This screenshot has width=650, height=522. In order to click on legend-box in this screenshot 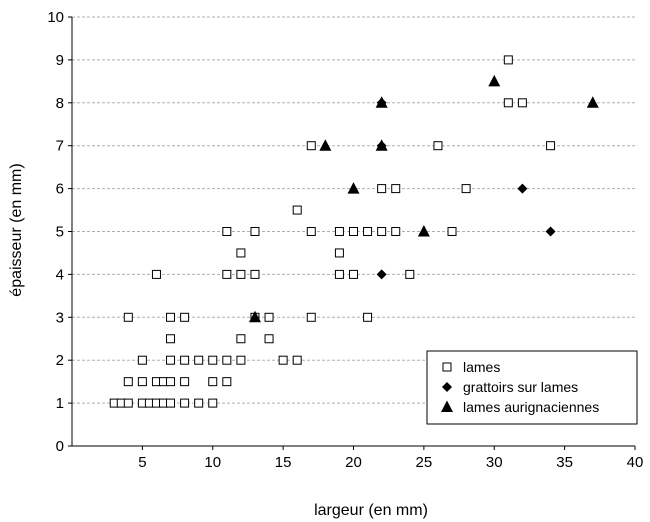, I will do `click(532, 387)`.